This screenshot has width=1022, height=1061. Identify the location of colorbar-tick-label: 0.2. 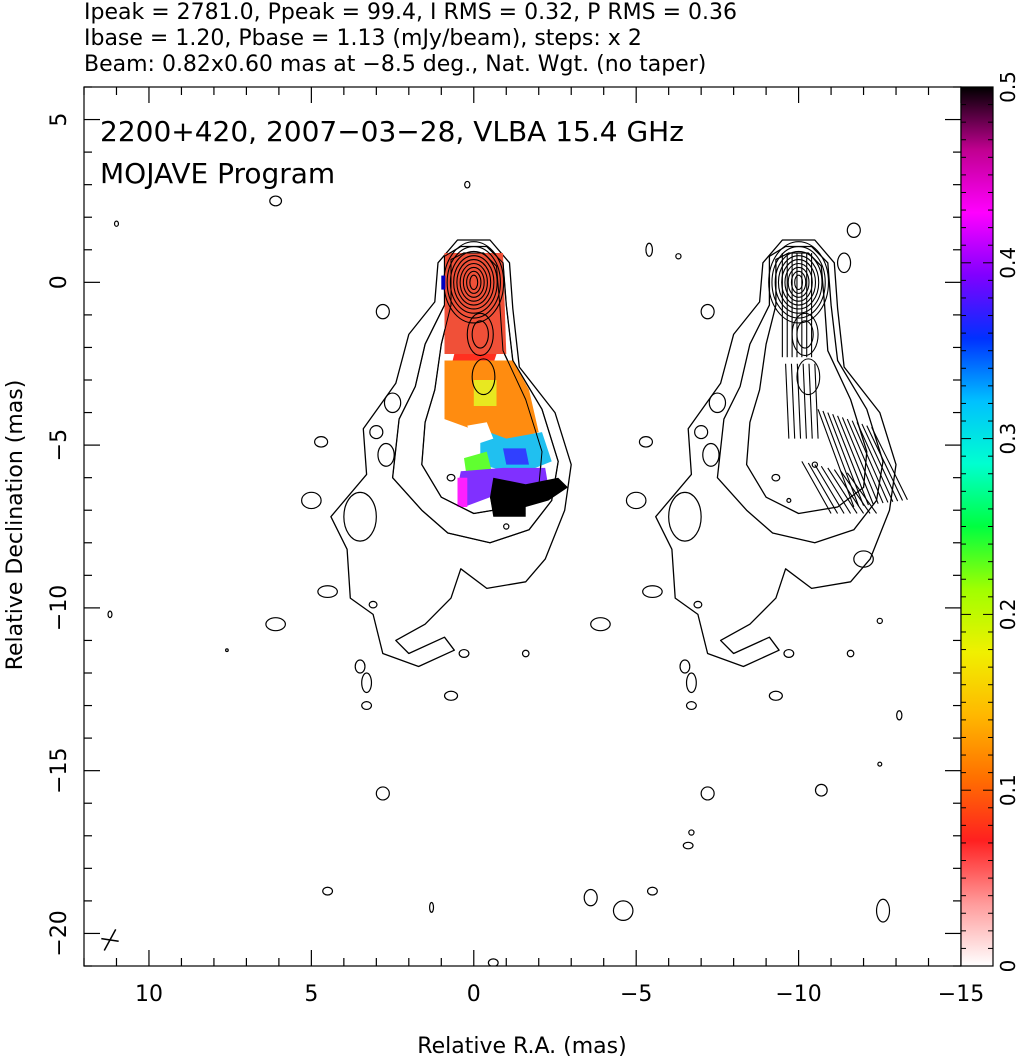
(1008, 614).